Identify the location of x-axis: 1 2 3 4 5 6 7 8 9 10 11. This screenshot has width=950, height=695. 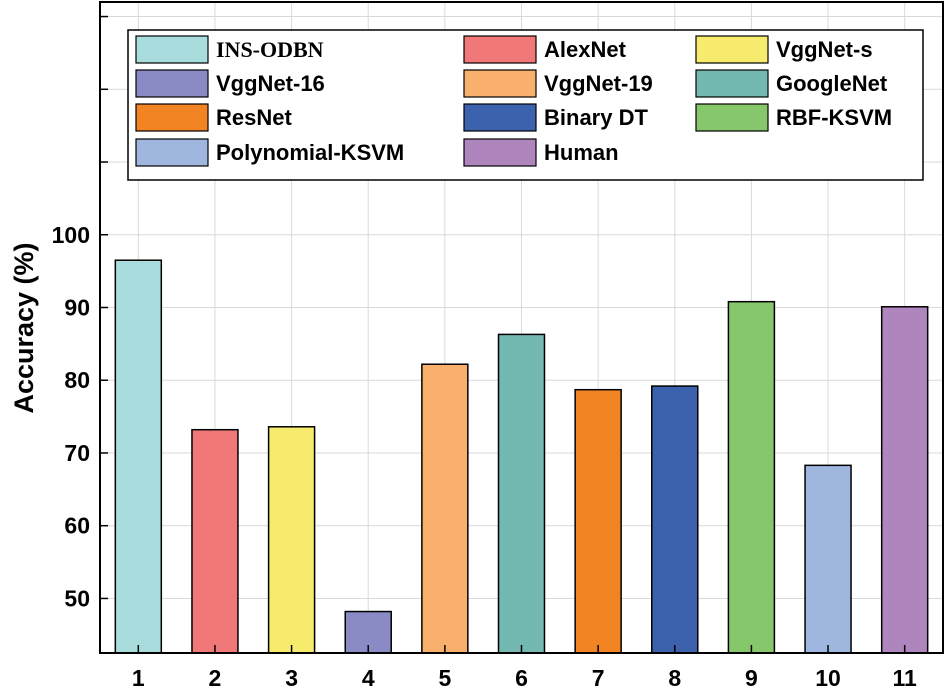
(524, 668).